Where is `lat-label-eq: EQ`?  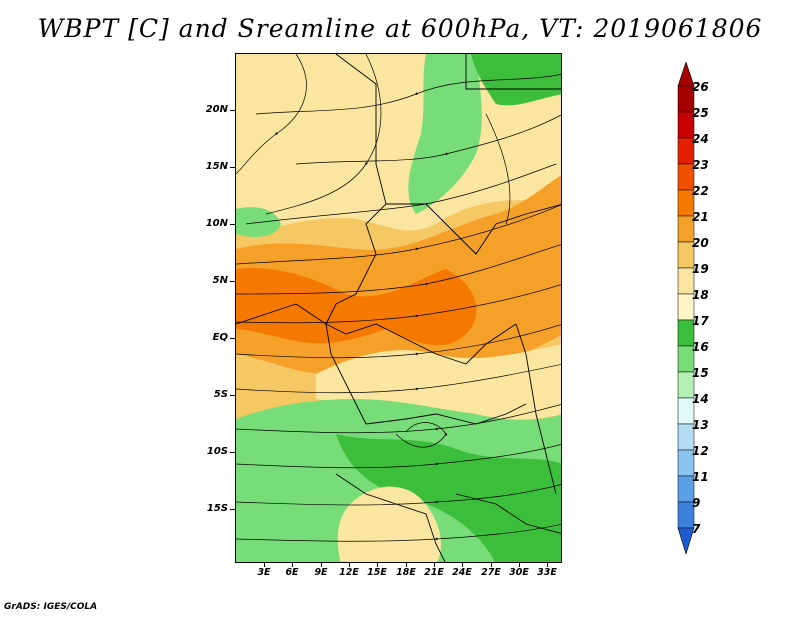 lat-label-eq: EQ is located at coordinates (220, 337).